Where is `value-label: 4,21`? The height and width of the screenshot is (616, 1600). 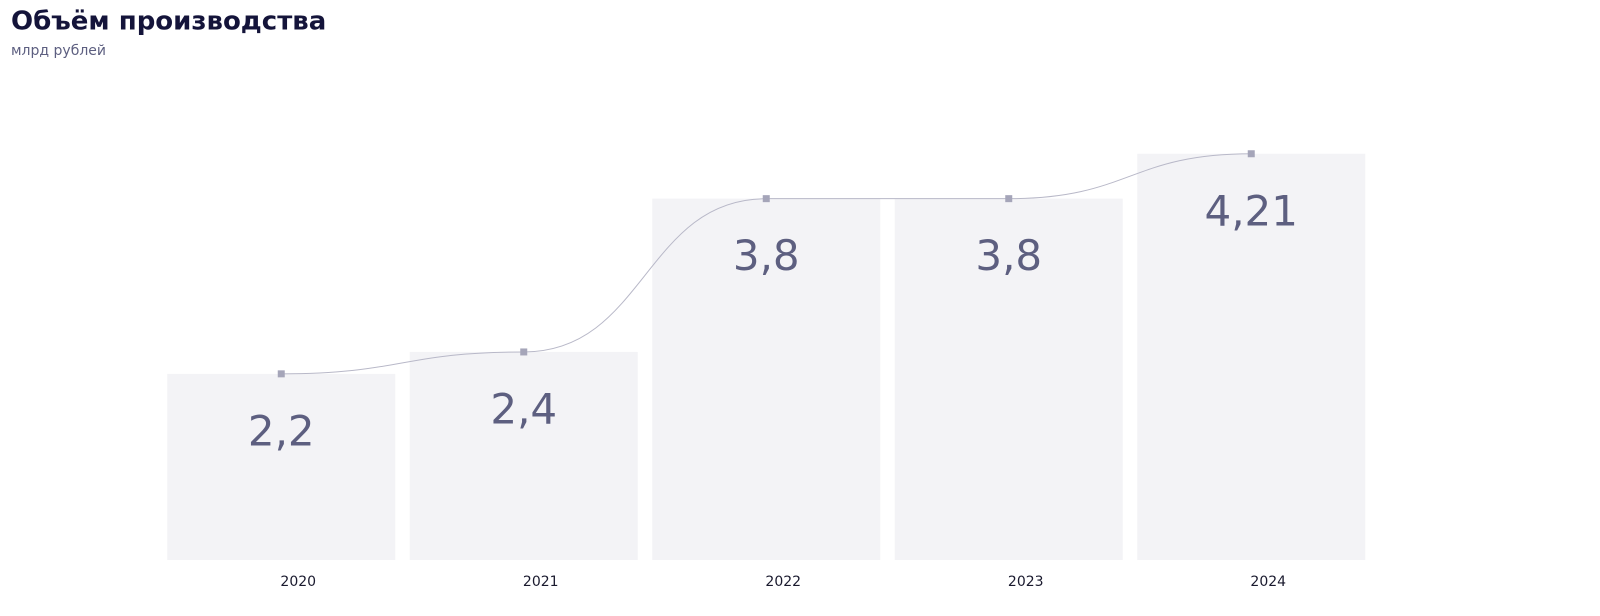 value-label: 4,21 is located at coordinates (1251, 210).